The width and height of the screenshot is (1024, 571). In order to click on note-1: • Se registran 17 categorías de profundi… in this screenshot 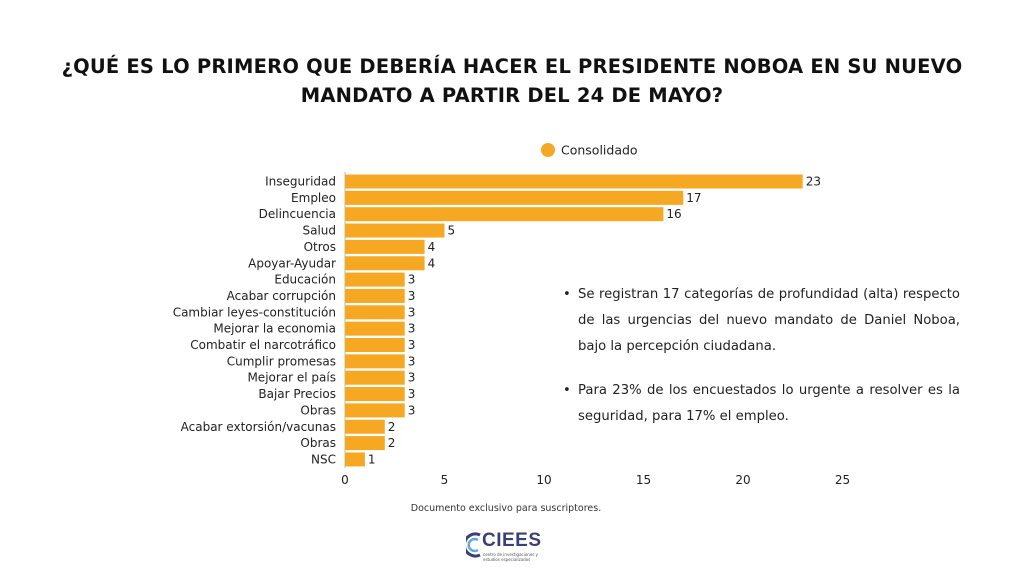, I will do `click(761, 321)`.